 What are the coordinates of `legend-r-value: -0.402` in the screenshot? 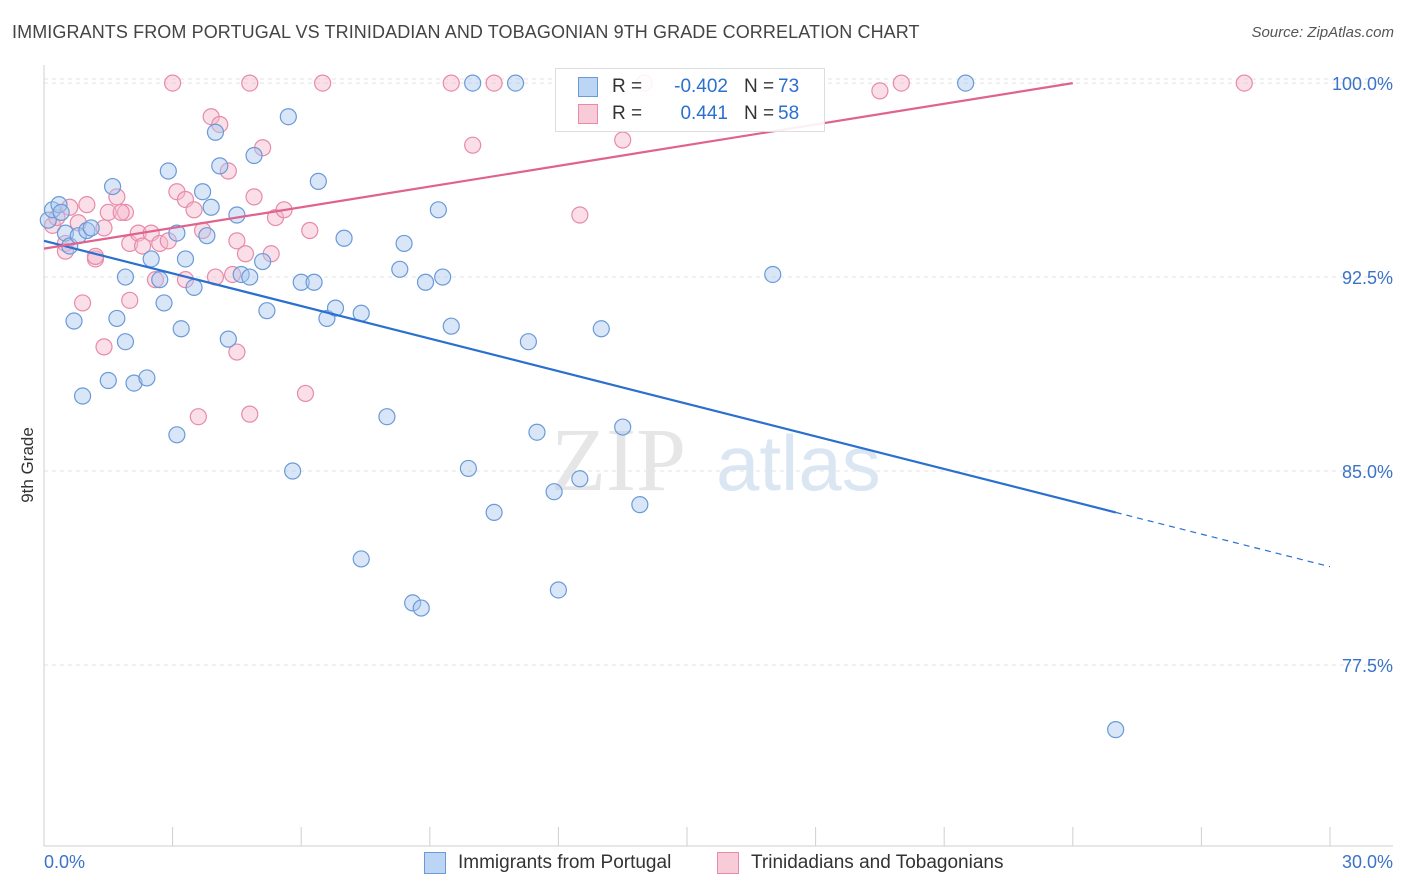 It's located at (701, 86).